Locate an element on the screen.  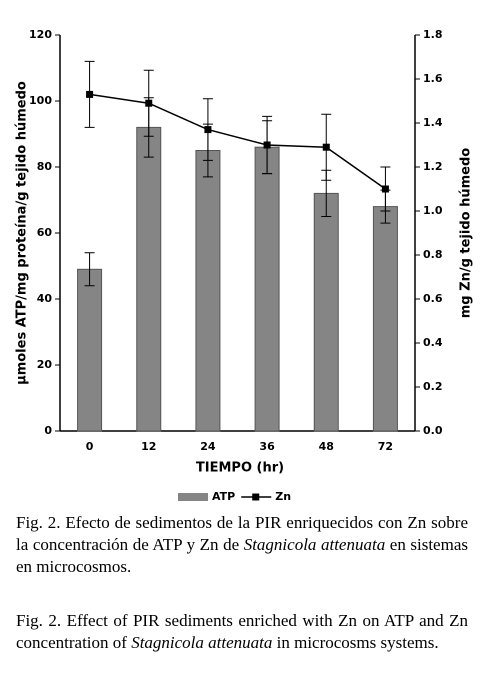
y2-axis-title: mg Zn/g tejido húmedo is located at coordinates (466, 233).